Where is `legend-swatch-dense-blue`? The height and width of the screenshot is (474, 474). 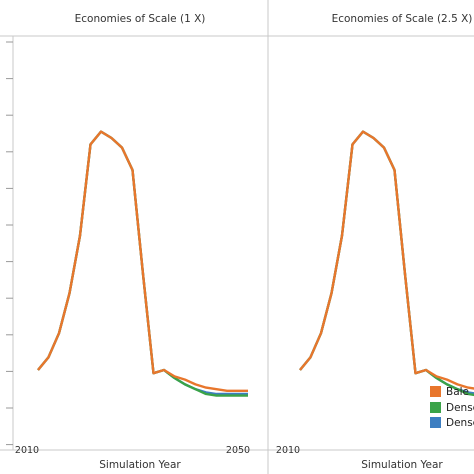 legend-swatch-dense-blue is located at coordinates (435, 422).